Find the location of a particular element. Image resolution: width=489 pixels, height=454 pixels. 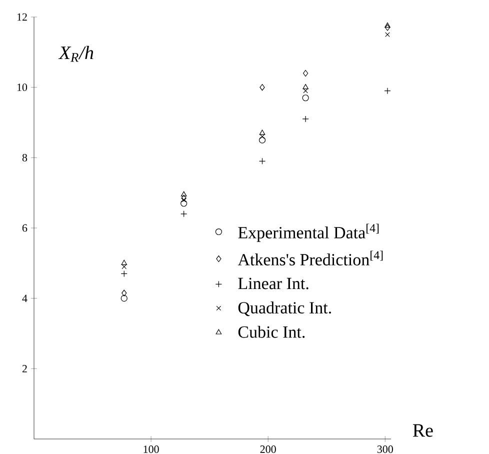

legend-label: Linear Int. is located at coordinates (273, 284).